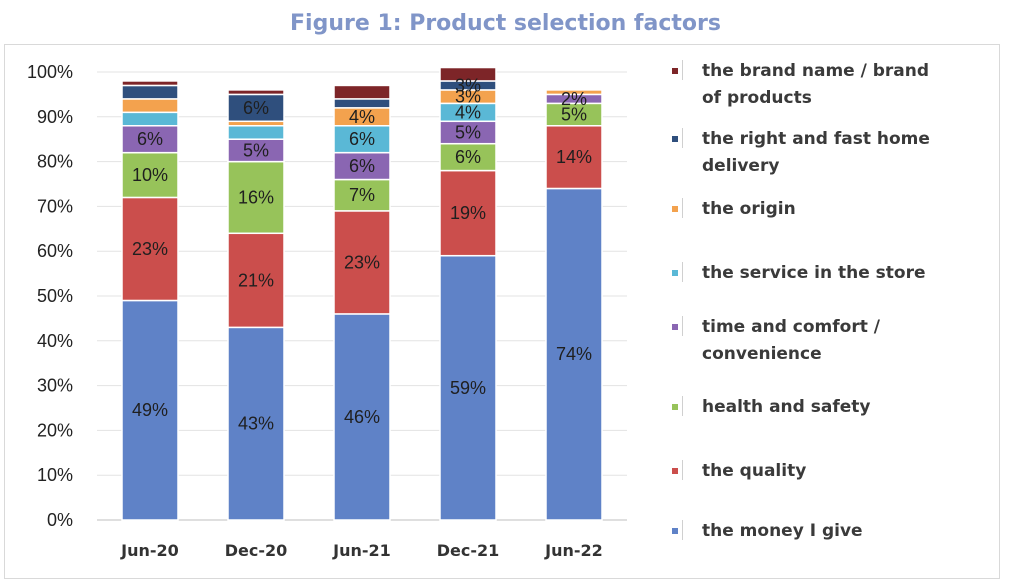 The image size is (1011, 588). Describe the element at coordinates (847, 85) in the screenshot. I see `legend-label: the brand name / brand of products` at that location.